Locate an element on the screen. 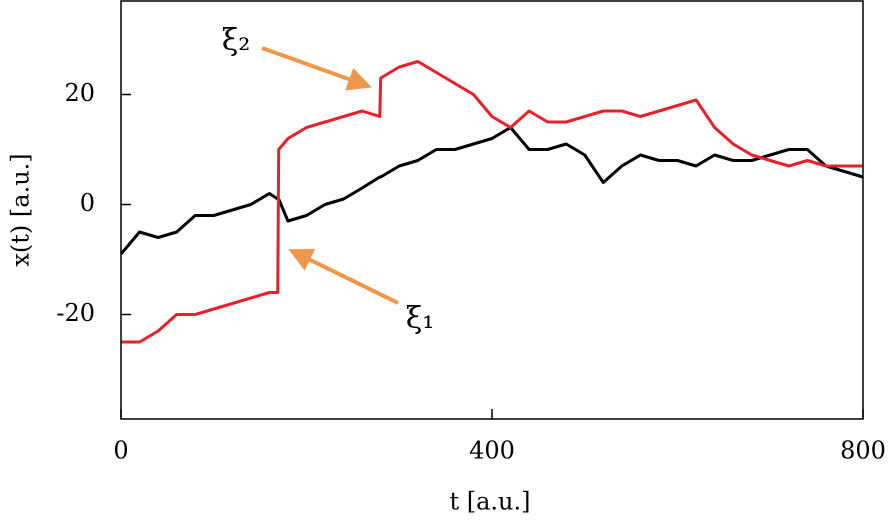 The height and width of the screenshot is (525, 888). x-tick-label: 0 is located at coordinates (120, 451).